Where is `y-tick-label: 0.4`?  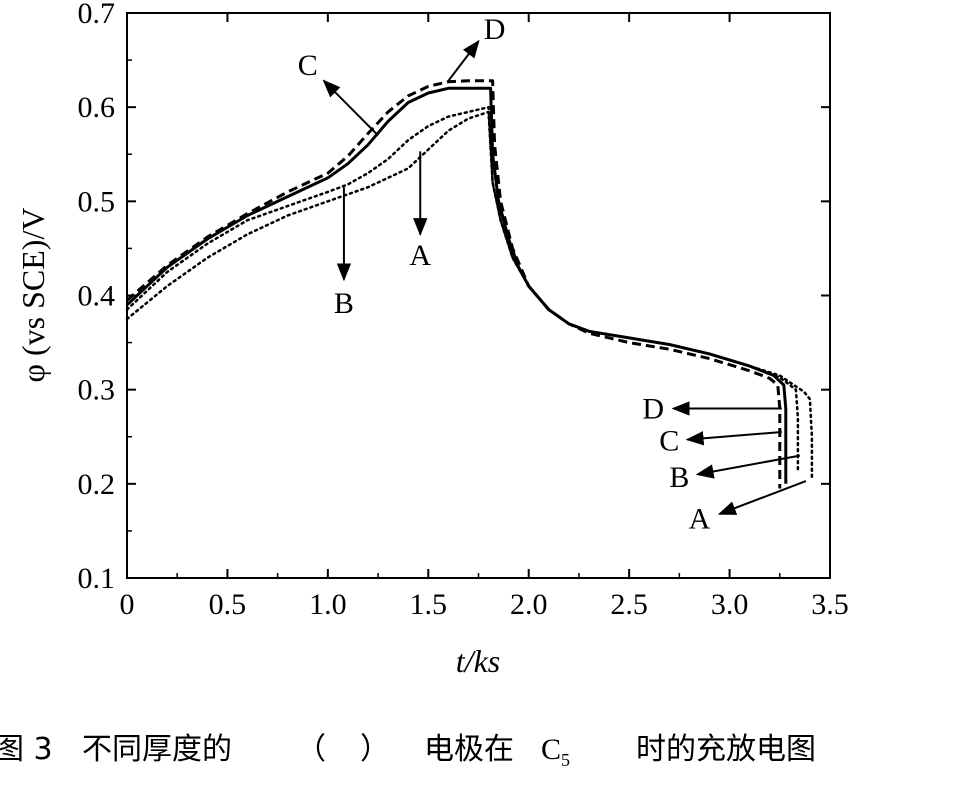 y-tick-label: 0.4 is located at coordinates (97, 296).